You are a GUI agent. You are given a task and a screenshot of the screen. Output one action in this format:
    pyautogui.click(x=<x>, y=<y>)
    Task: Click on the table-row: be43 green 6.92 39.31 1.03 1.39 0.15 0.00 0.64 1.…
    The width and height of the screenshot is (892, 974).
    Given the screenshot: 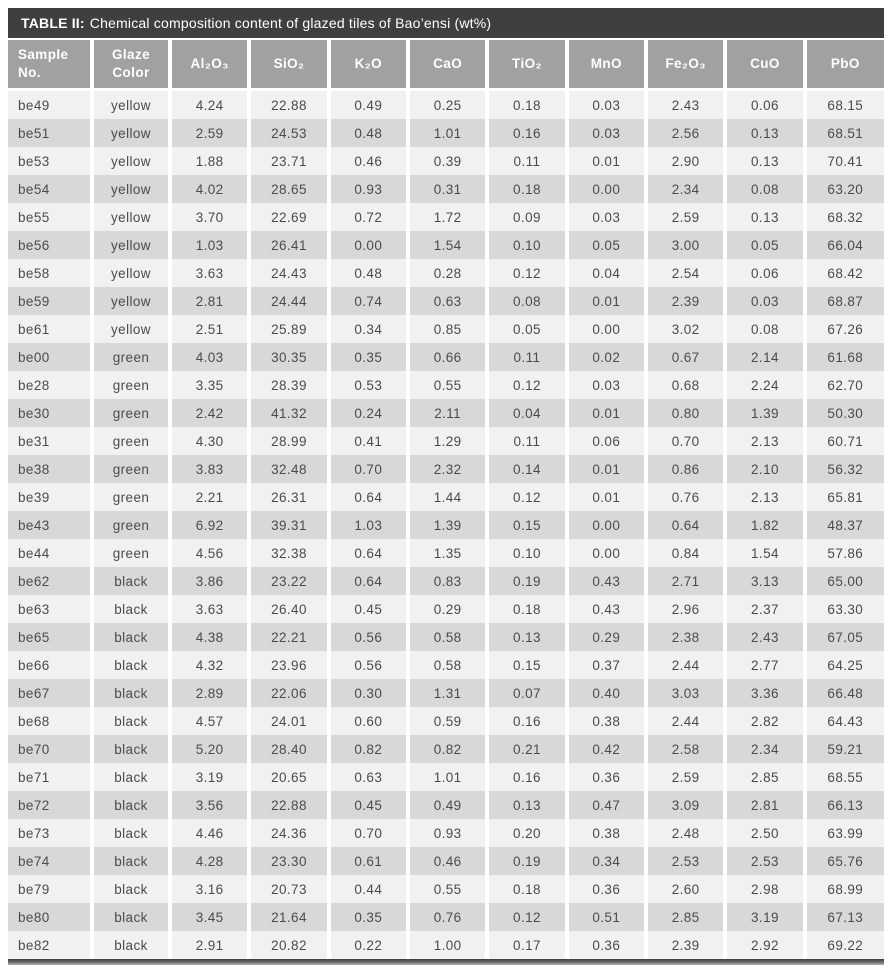 What is the action you would take?
    pyautogui.click(x=446, y=525)
    